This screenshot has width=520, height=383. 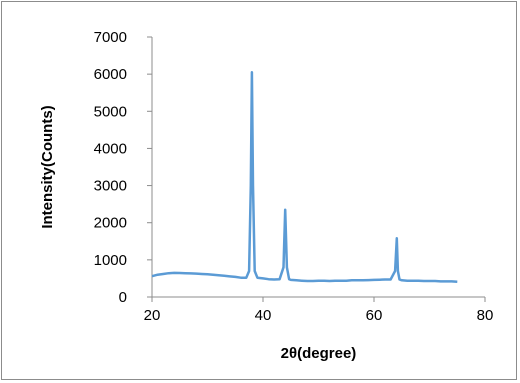 What do you see at coordinates (110, 111) in the screenshot?
I see `y-tick-label: 5000` at bounding box center [110, 111].